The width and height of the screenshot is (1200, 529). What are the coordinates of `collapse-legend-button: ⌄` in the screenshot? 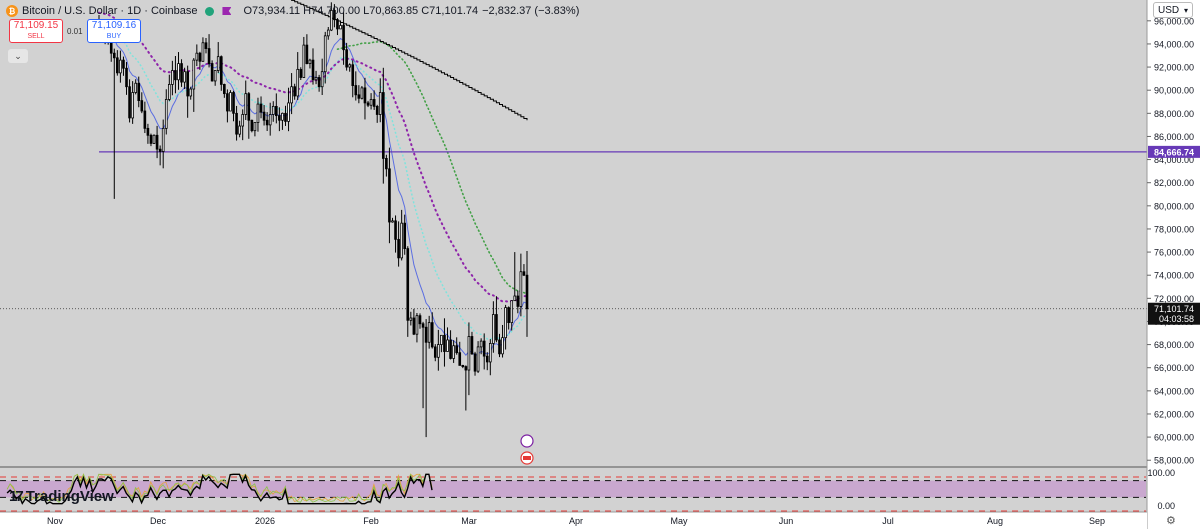 It's located at (18, 56).